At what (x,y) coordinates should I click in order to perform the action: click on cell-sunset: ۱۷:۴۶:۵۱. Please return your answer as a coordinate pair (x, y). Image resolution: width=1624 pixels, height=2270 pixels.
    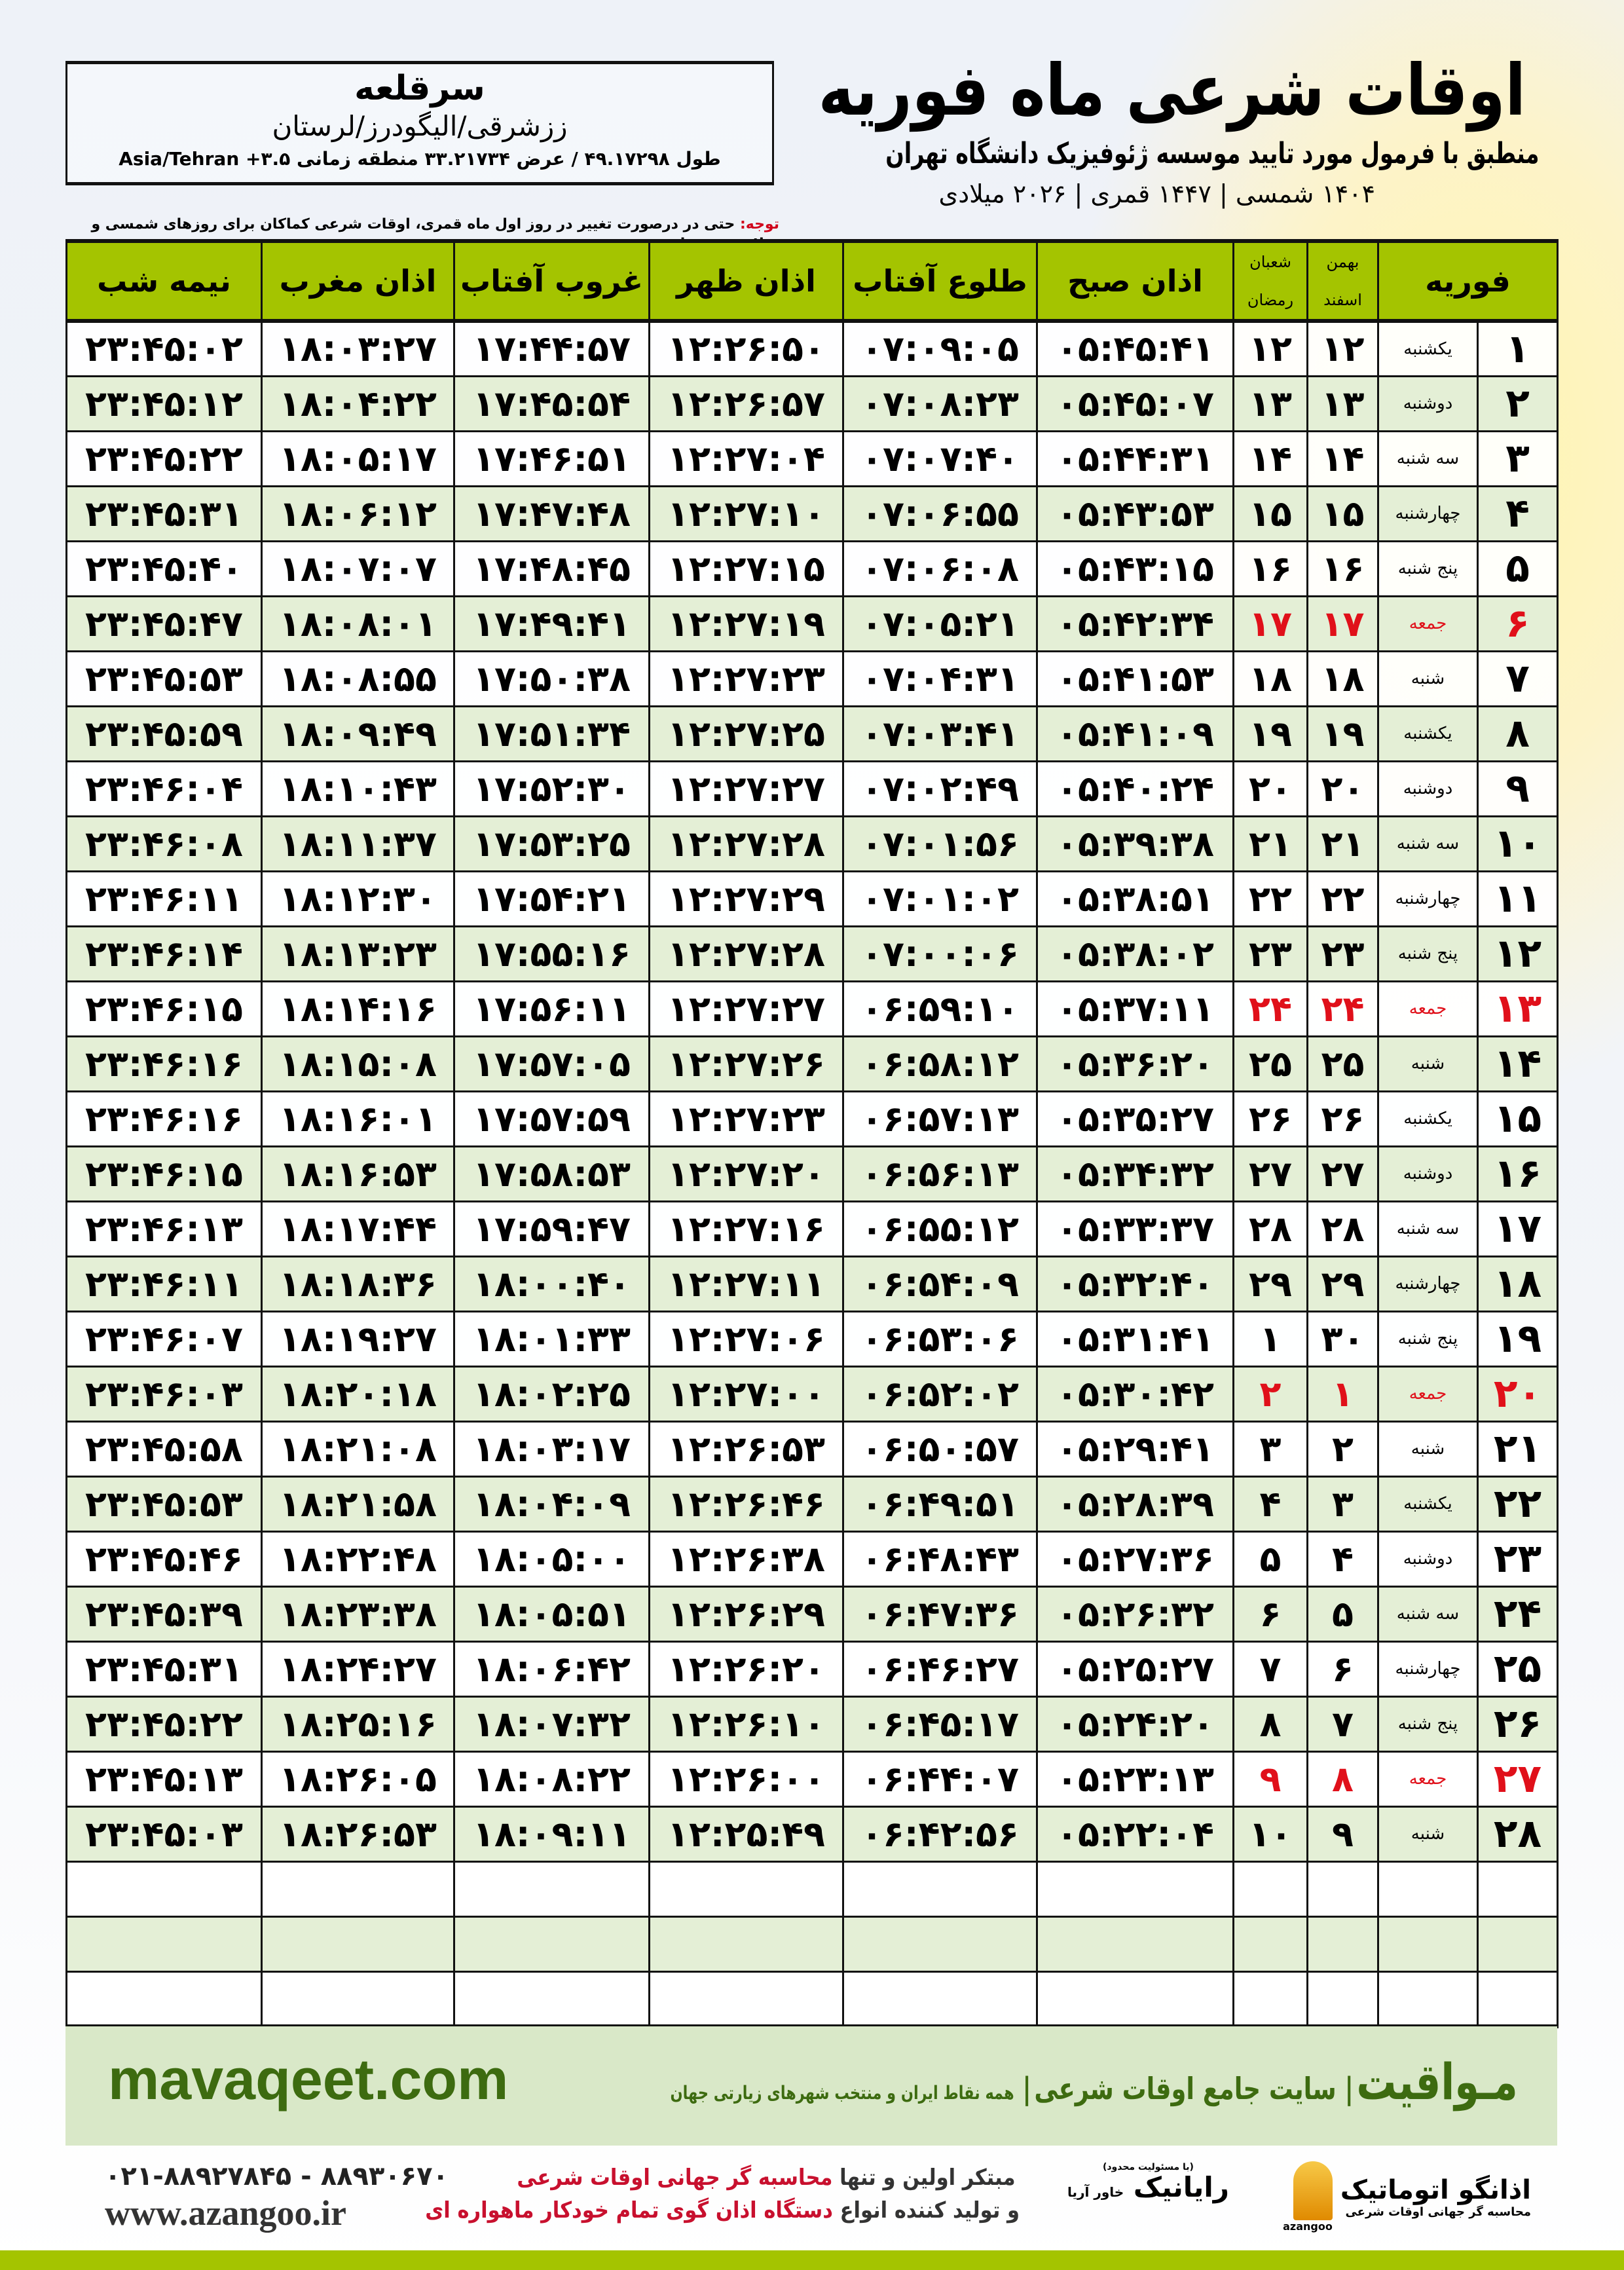
    Looking at the image, I should click on (551, 458).